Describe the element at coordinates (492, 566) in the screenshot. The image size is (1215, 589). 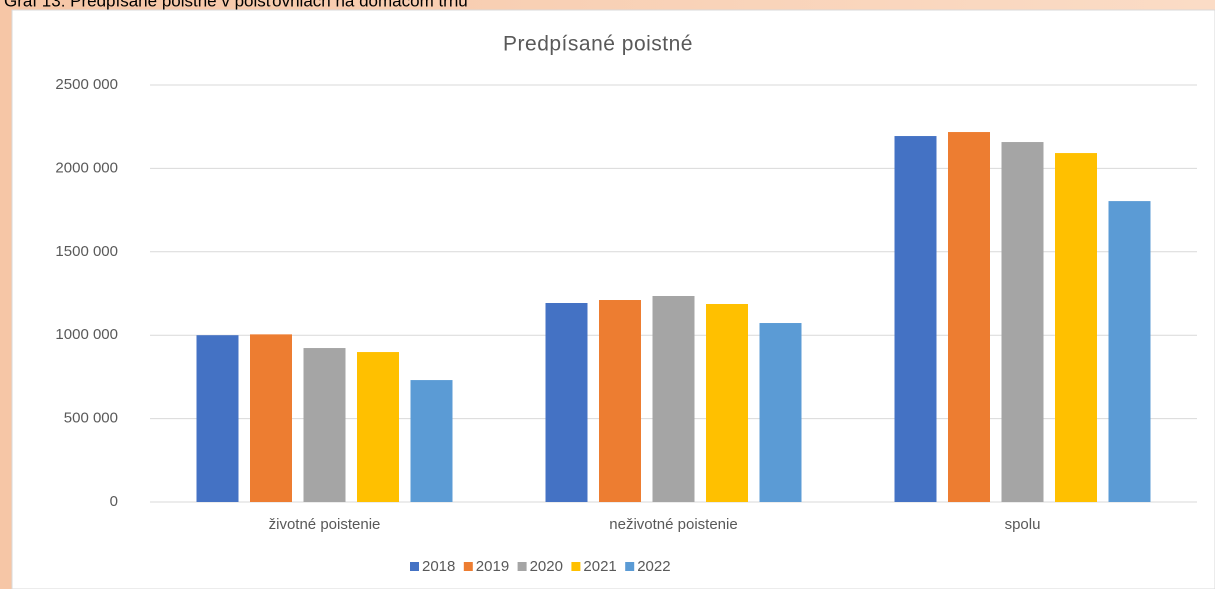
I see `legend-label: 2019` at that location.